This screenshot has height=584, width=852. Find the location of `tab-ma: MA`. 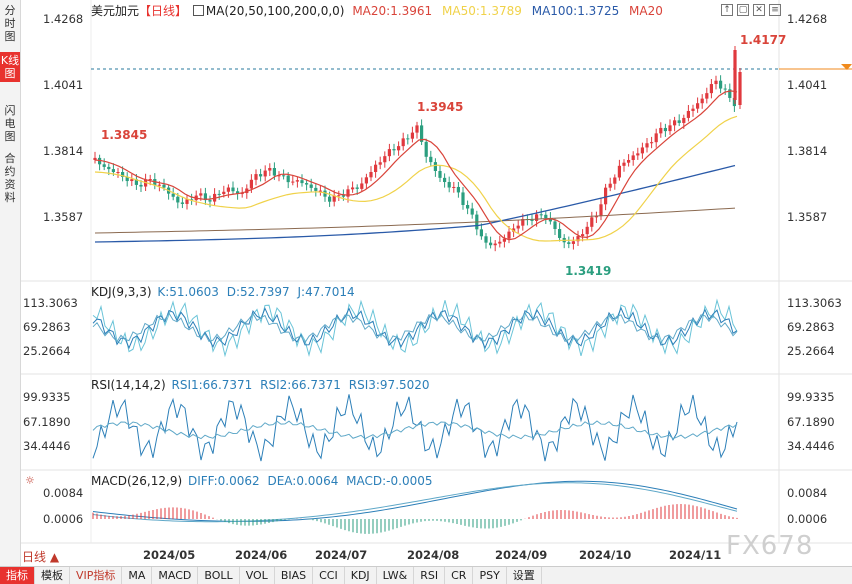

tab-ma: MA is located at coordinates (137, 575).